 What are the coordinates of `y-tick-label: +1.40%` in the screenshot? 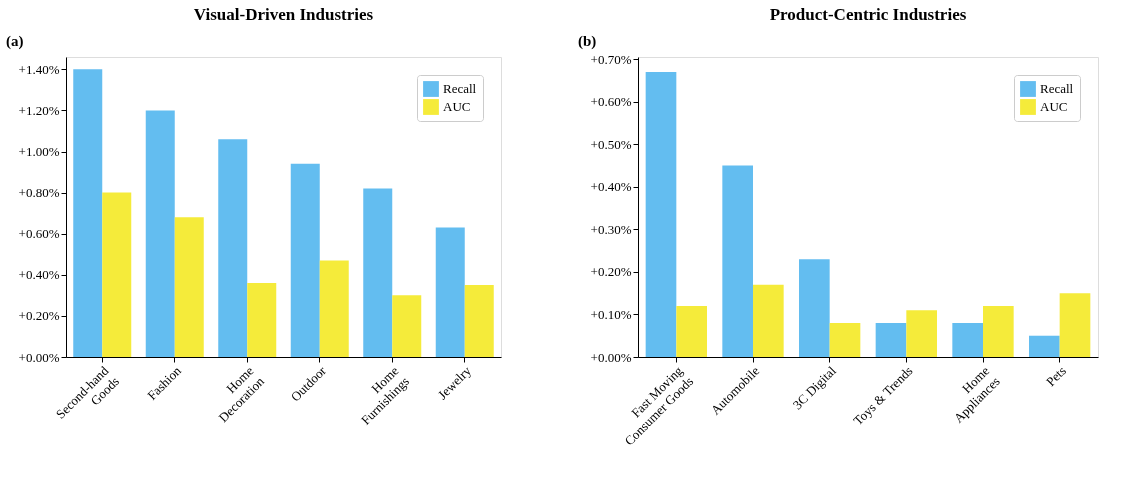 It's located at (39, 69).